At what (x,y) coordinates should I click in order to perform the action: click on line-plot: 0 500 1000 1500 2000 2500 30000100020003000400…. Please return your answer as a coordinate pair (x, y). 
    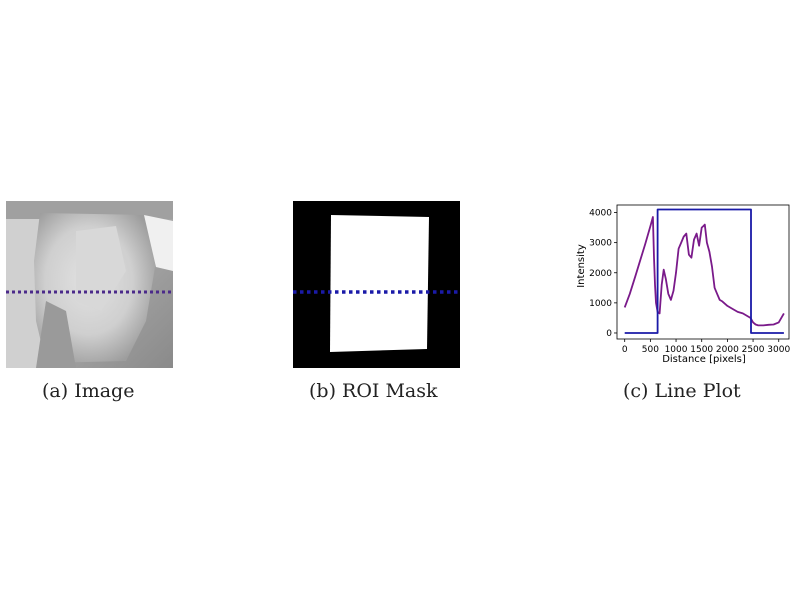
    Looking at the image, I should click on (683, 284).